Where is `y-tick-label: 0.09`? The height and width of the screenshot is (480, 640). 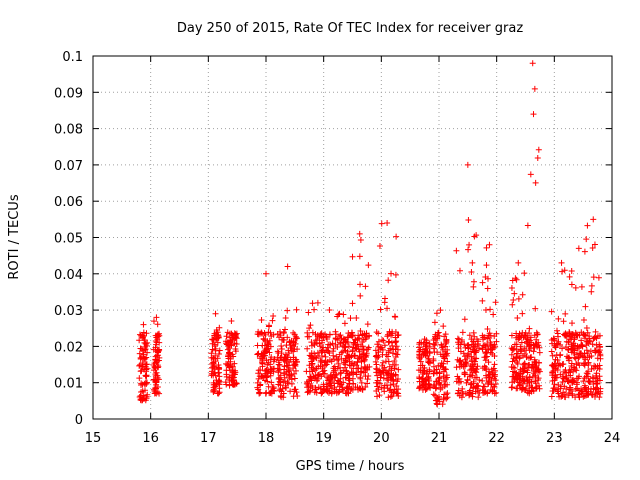 y-tick-label: 0.09 is located at coordinates (68, 93).